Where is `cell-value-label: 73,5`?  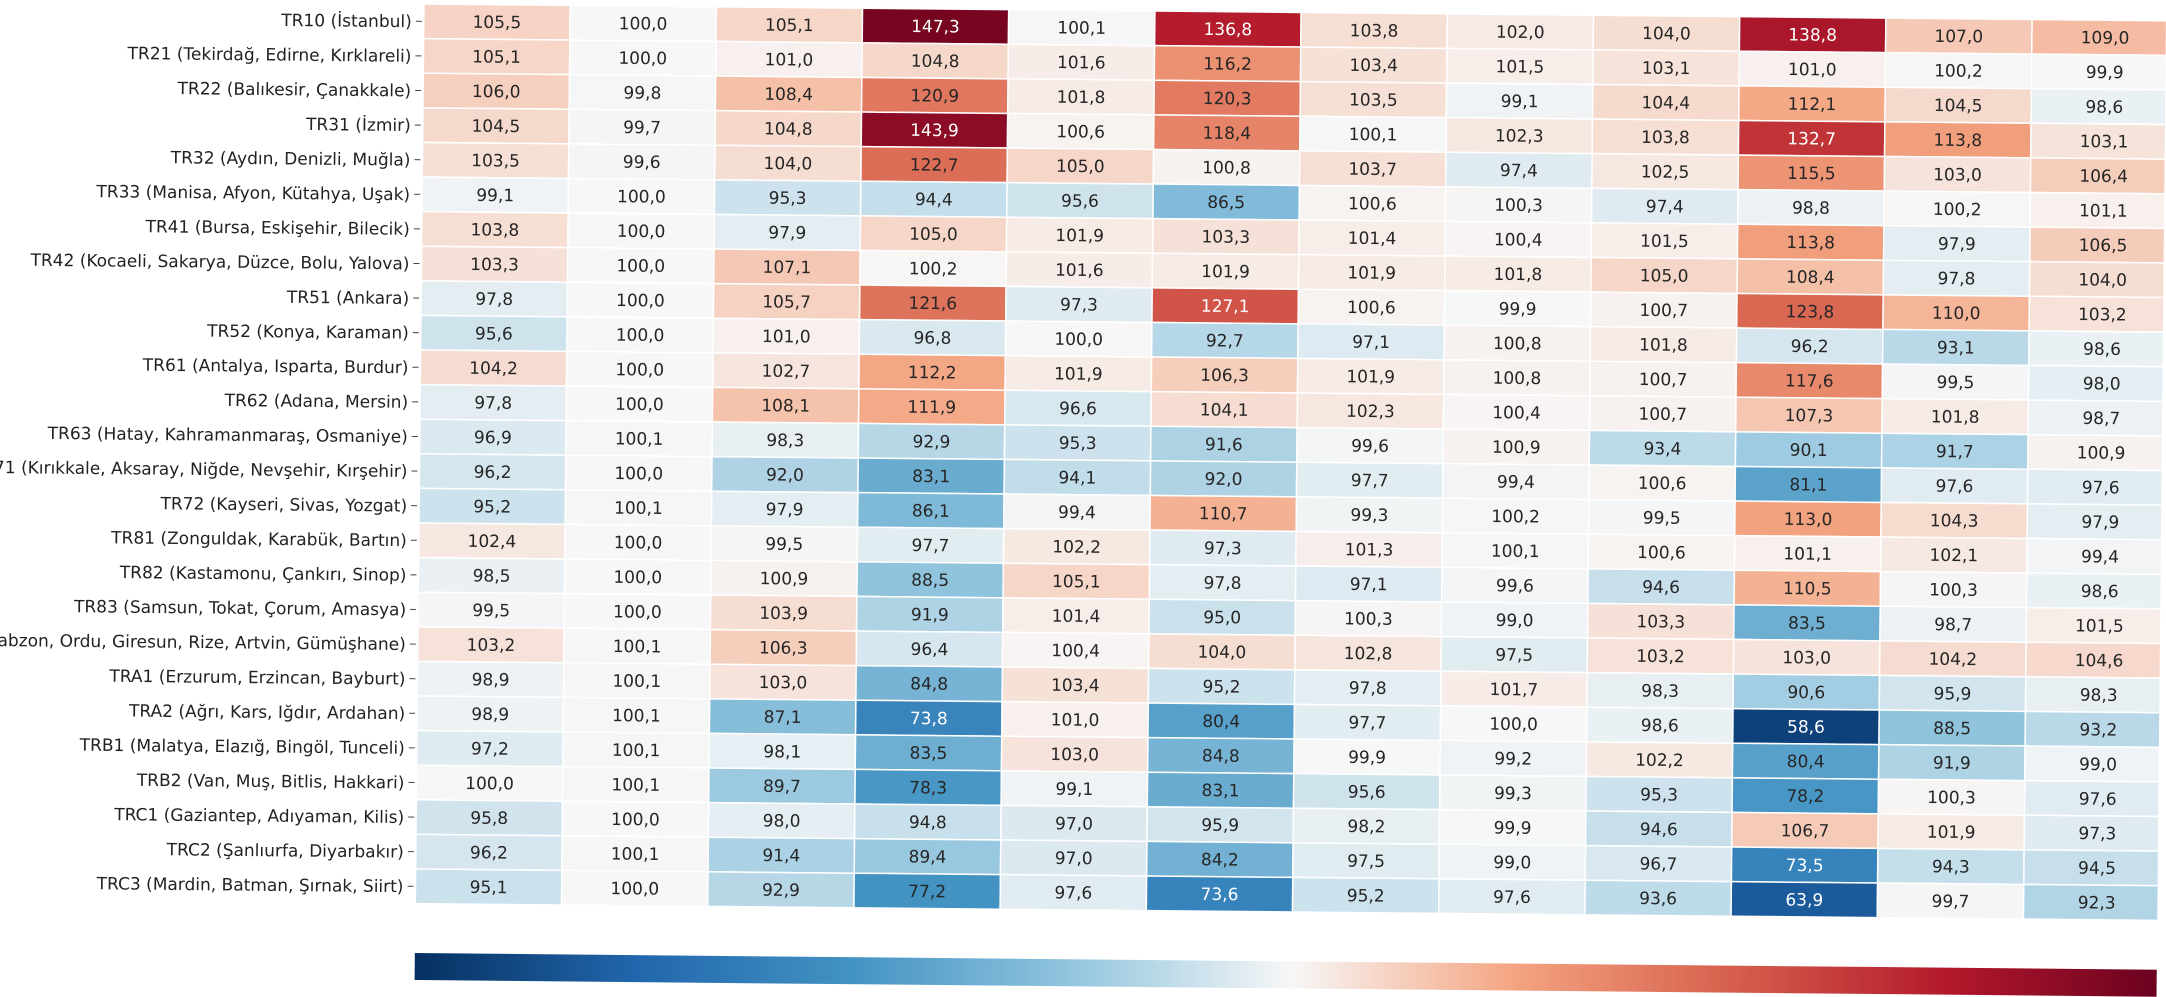 cell-value-label: 73,5 is located at coordinates (1805, 866).